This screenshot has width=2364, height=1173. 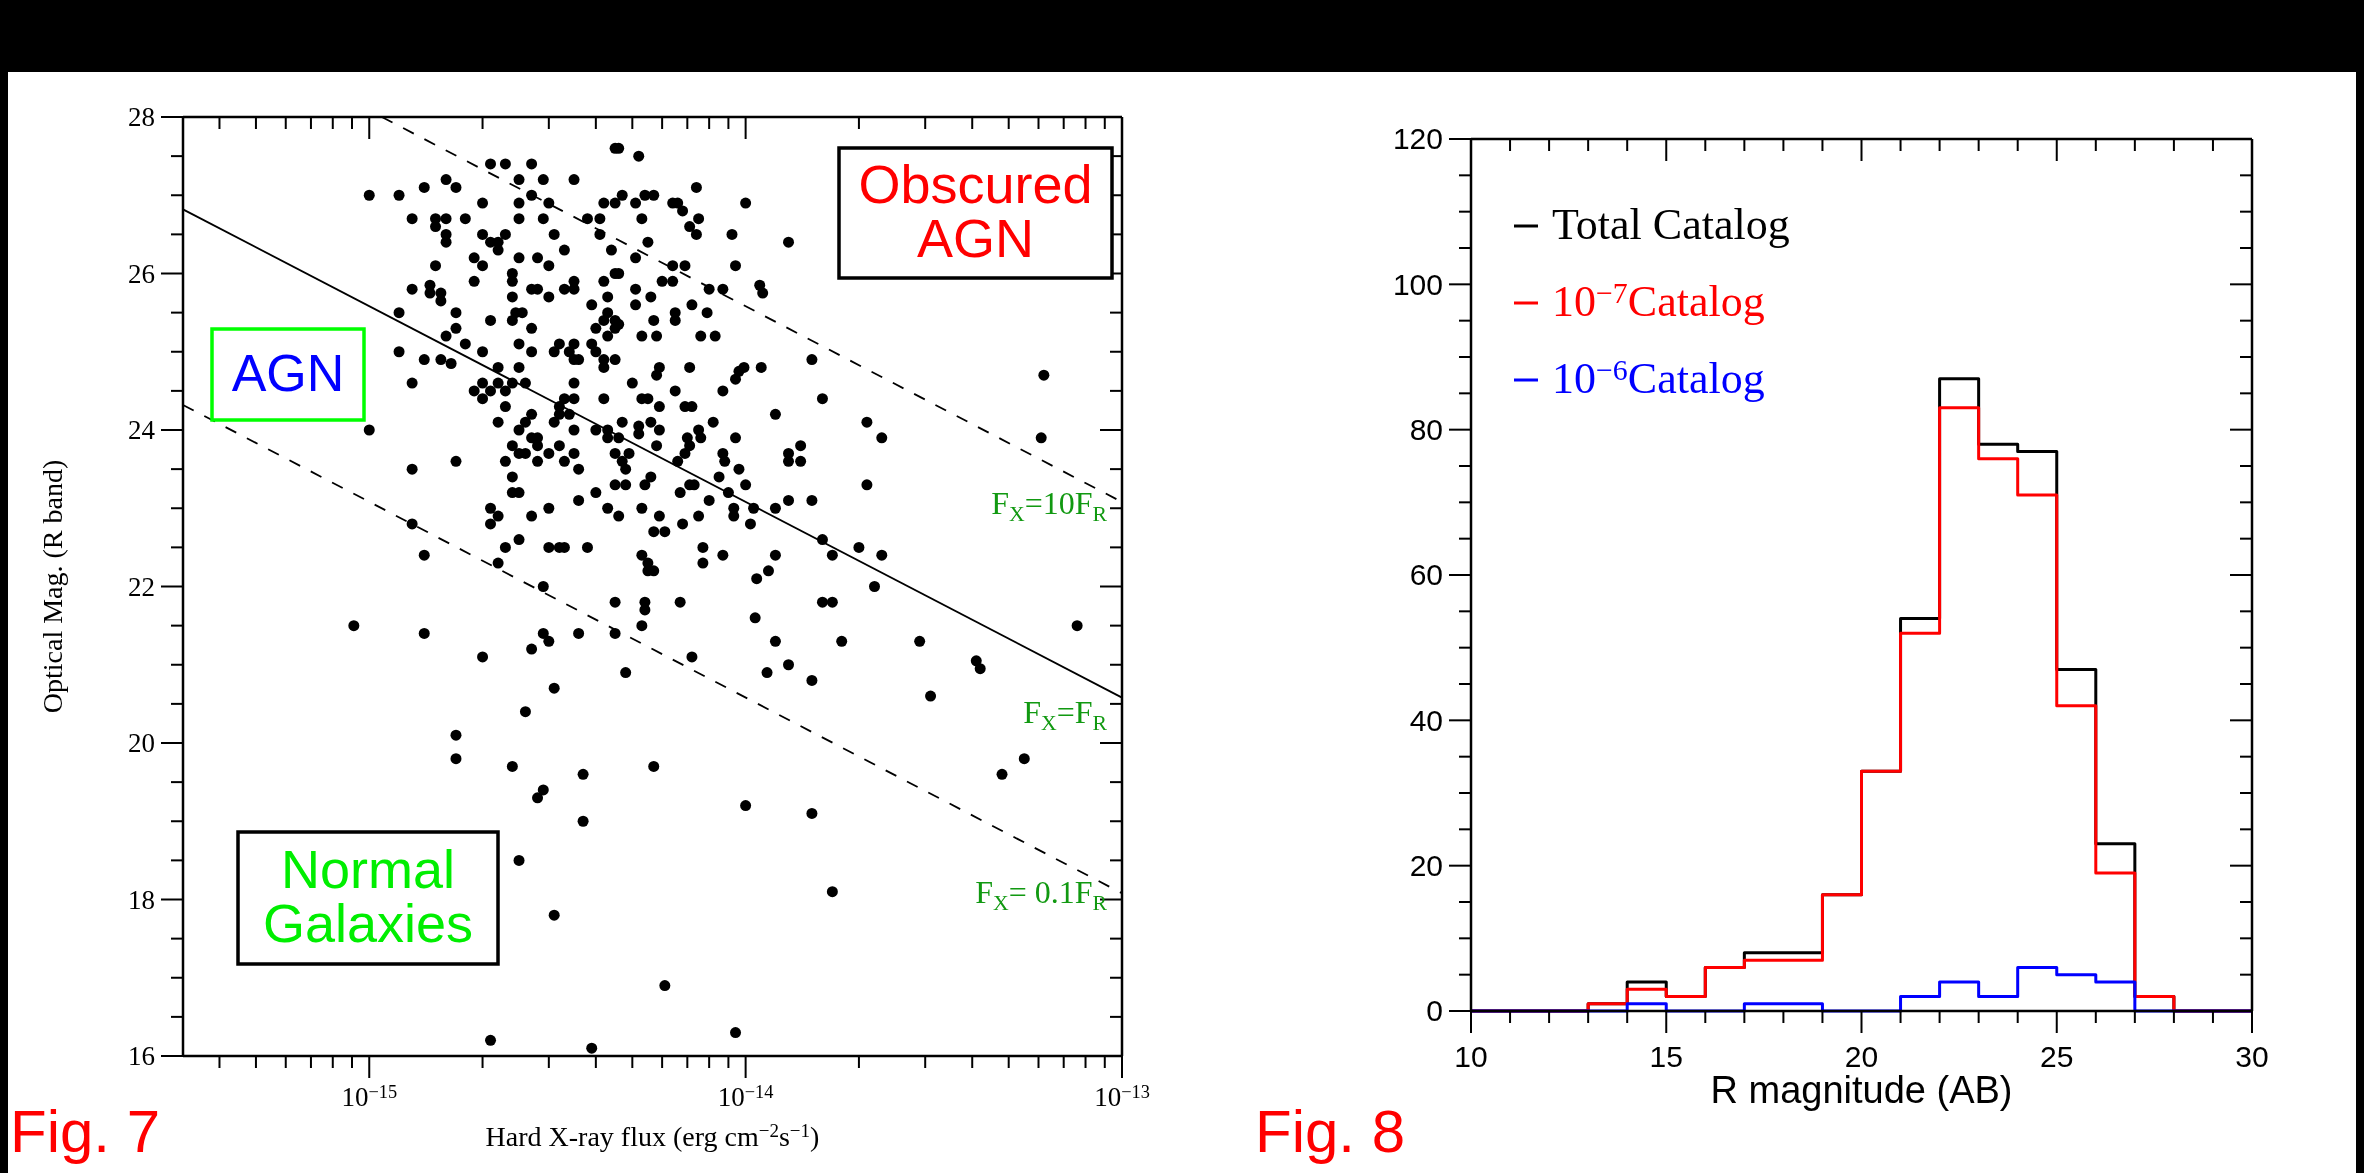 What do you see at coordinates (652, 1136) in the screenshot?
I see `x-axis-title: Hard X-ray flux (erg cm$^{−2}$s$^{−1}$)` at bounding box center [652, 1136].